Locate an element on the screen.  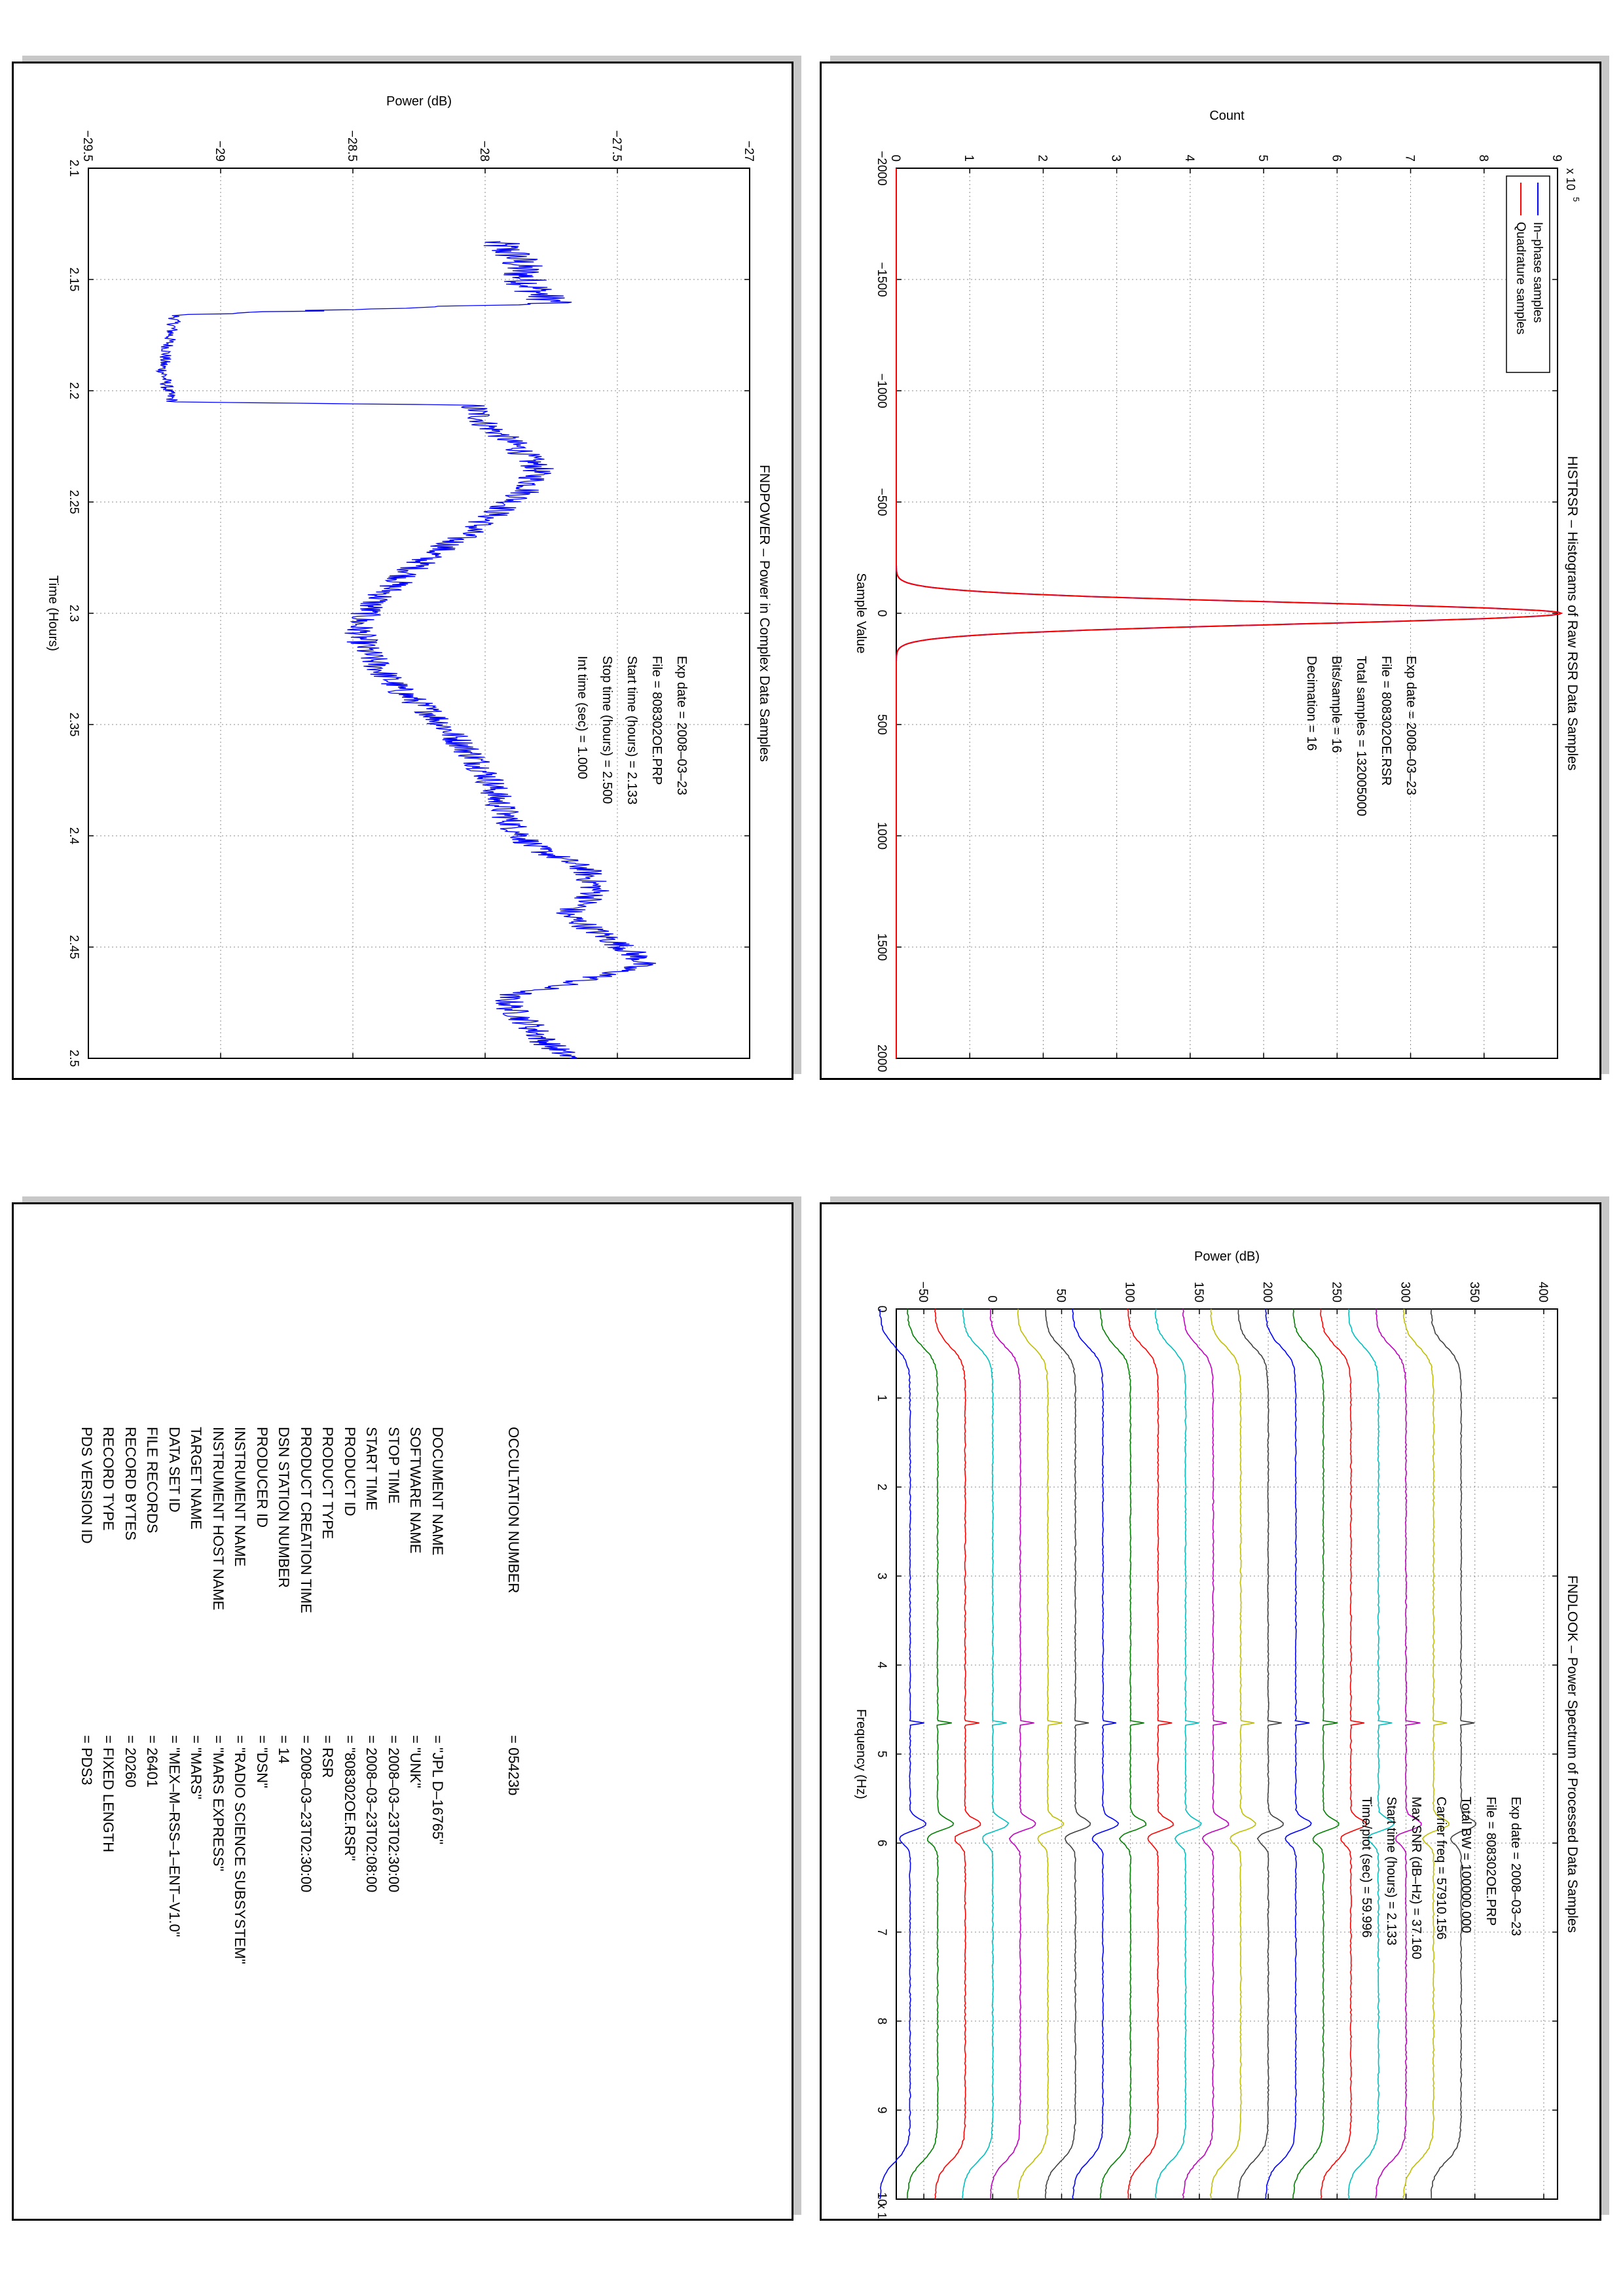
spectrum-info-line: Max SNR (dB–Hz) = 37.160 is located at coordinates (1416, 1878).